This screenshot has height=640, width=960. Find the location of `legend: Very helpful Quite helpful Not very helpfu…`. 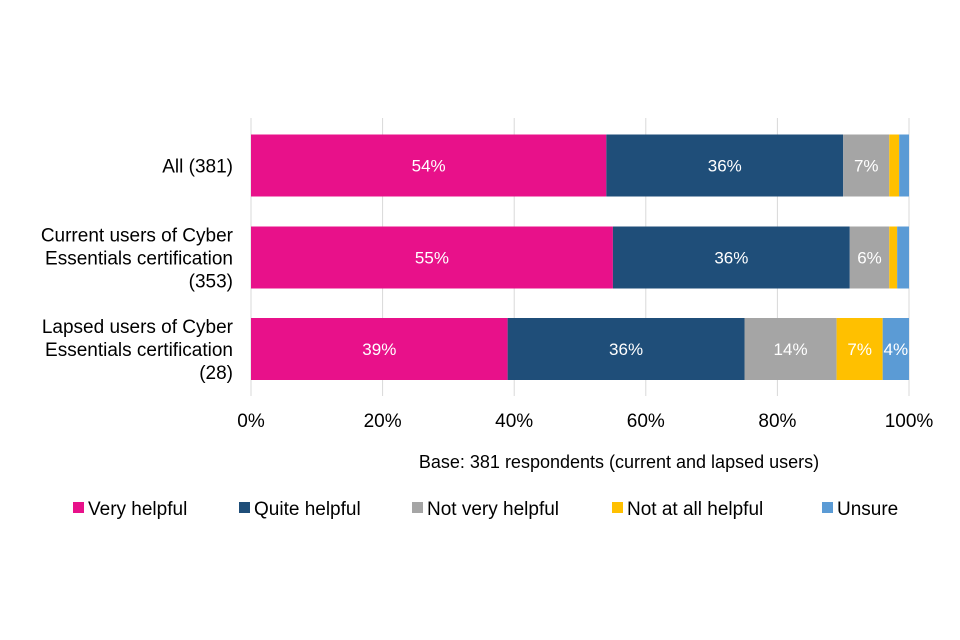

legend: Very helpful Quite helpful Not very helpfu… is located at coordinates (485, 509).